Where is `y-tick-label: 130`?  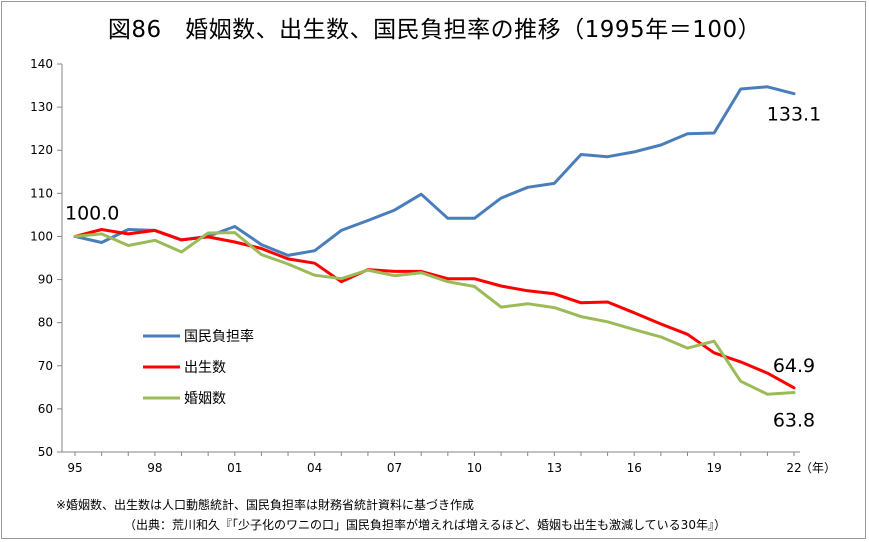
y-tick-label: 130 is located at coordinates (41, 107).